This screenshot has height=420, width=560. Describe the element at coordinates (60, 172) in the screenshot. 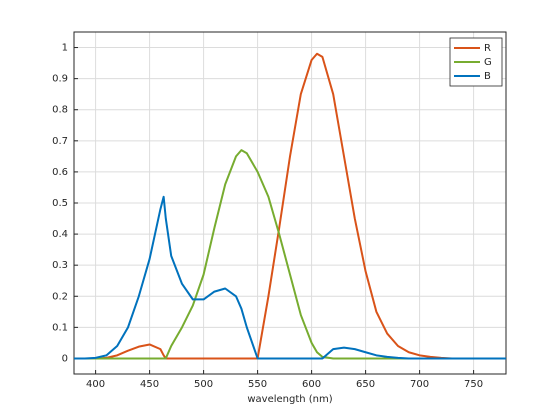

I see `y-tick-label: 0.6` at that location.